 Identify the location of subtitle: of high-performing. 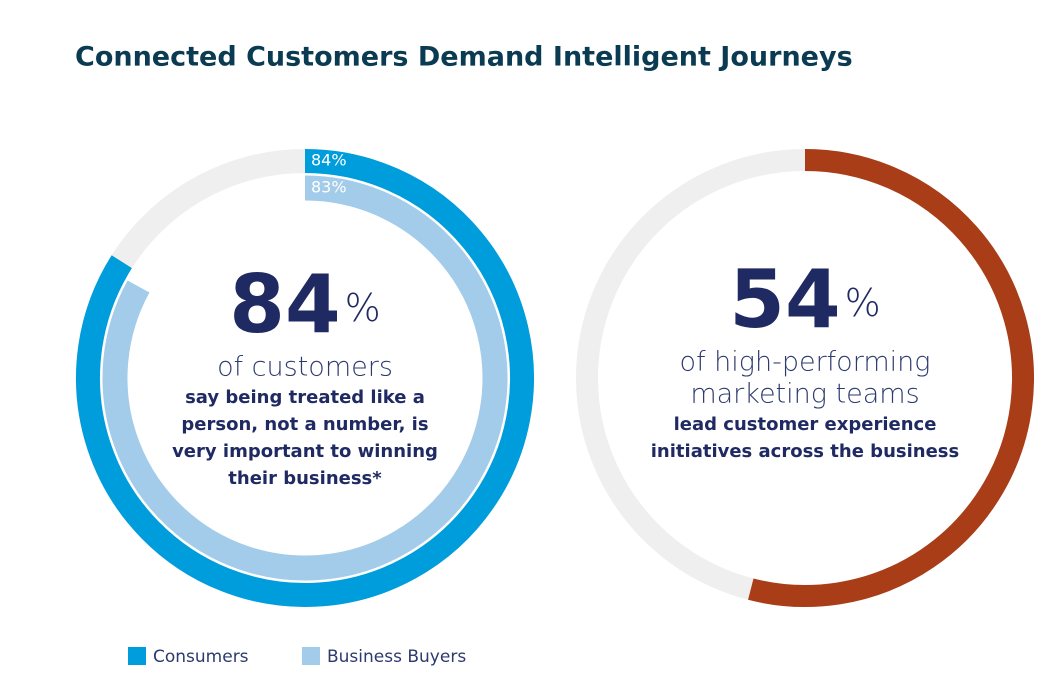
(805, 362).